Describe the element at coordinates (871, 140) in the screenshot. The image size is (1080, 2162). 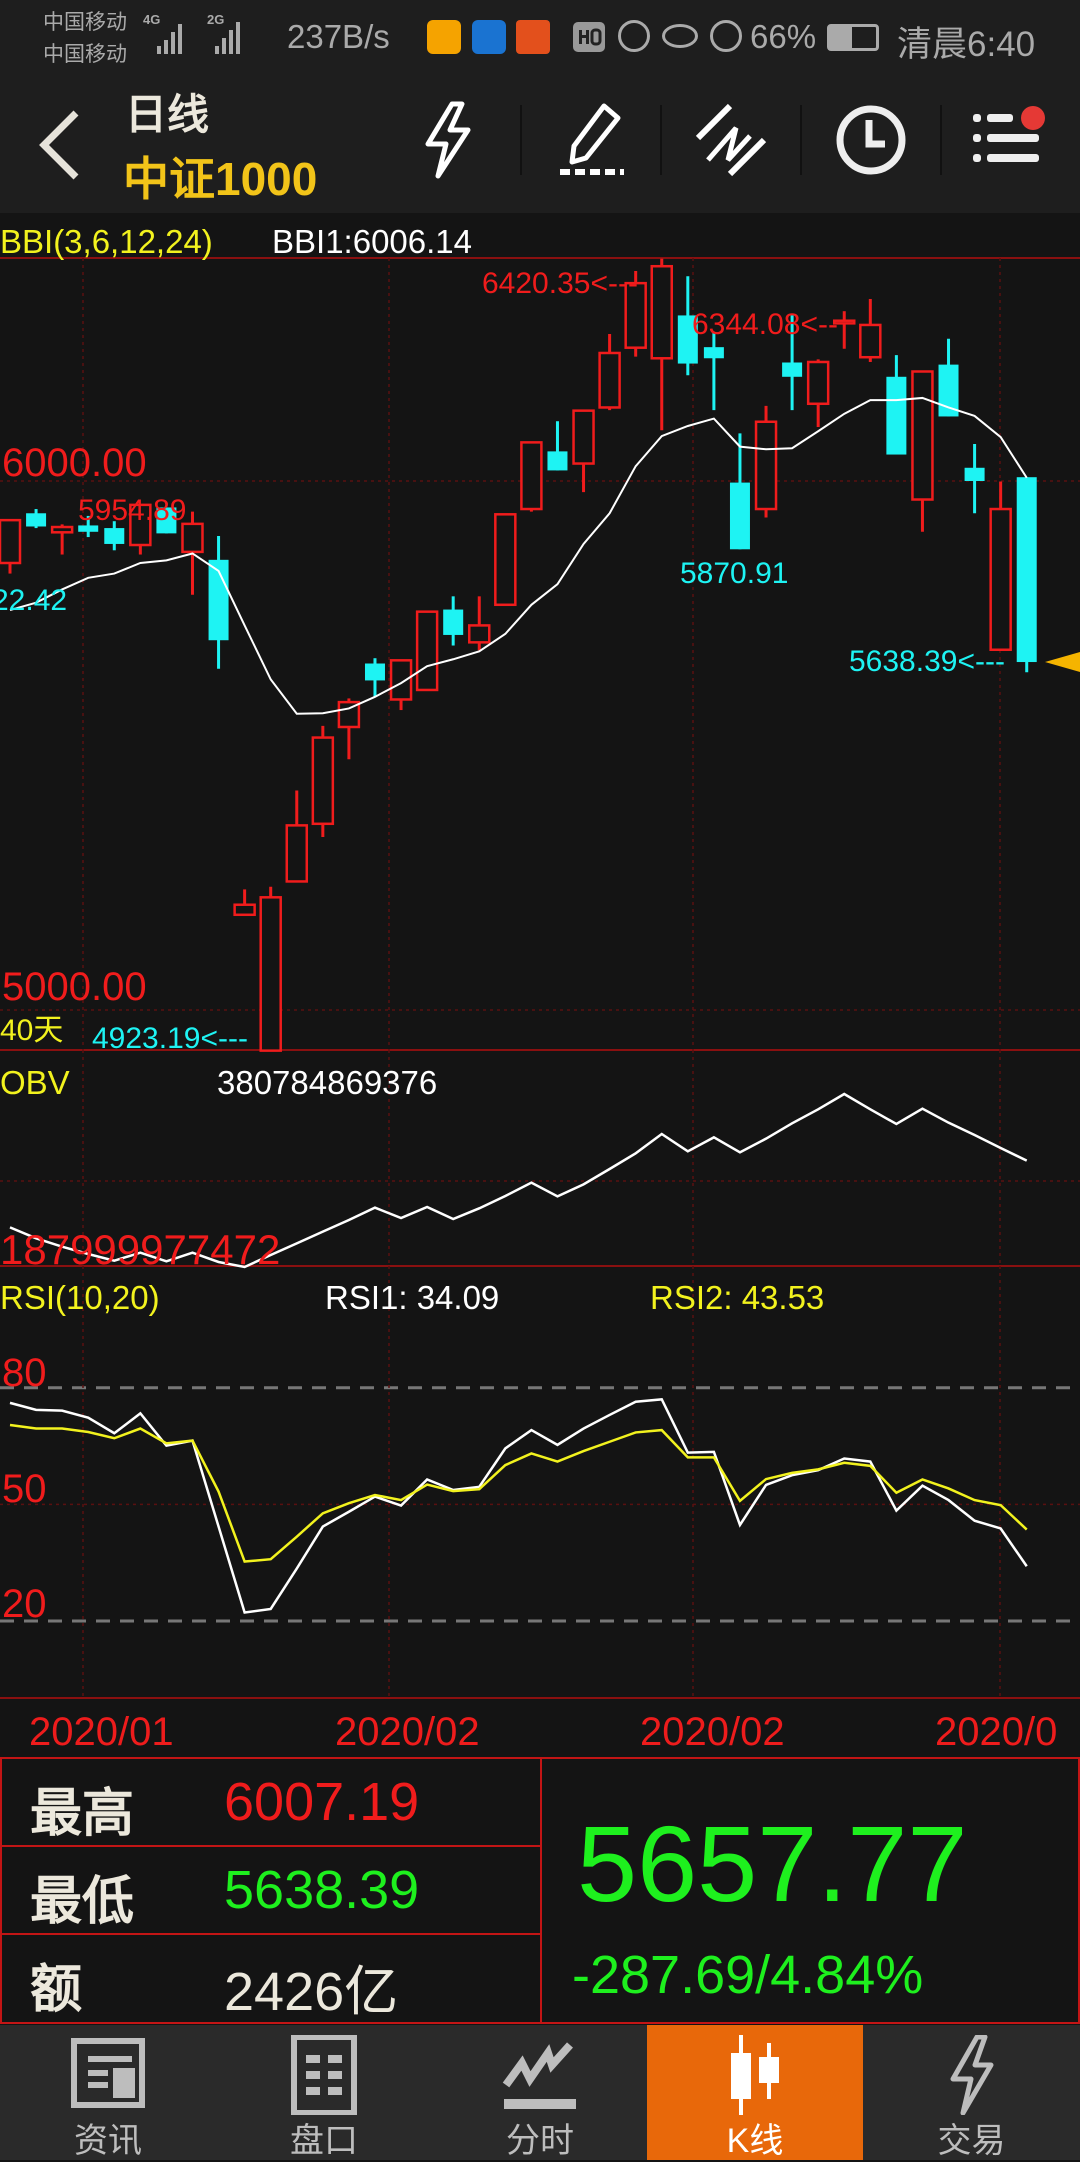
I see `clock-icon` at that location.